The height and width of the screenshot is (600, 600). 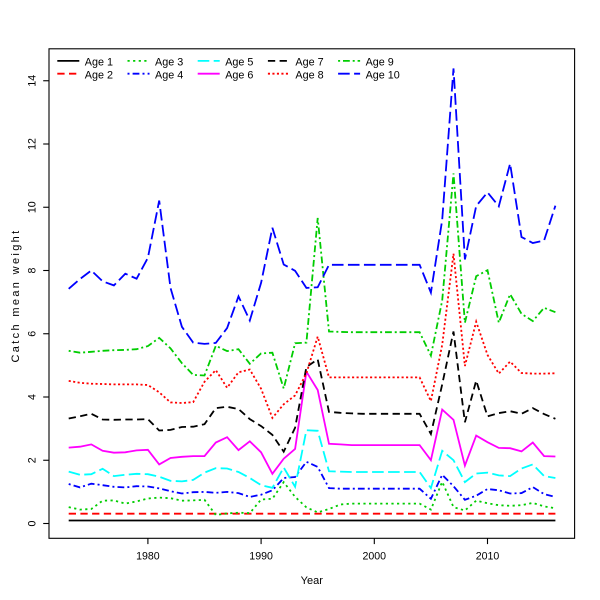 I want to click on svg-text: 12, so click(x=32, y=144).